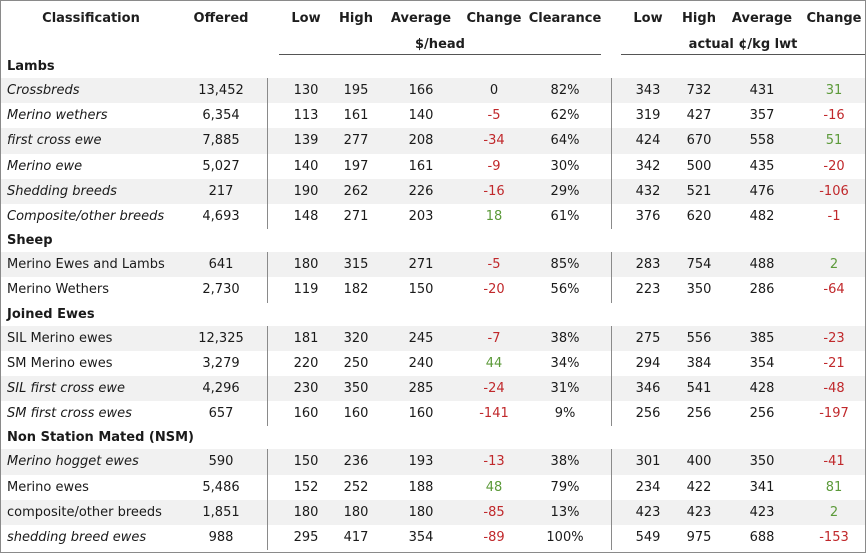  Describe the element at coordinates (306, 290) in the screenshot. I see `low-cell: 119` at that location.